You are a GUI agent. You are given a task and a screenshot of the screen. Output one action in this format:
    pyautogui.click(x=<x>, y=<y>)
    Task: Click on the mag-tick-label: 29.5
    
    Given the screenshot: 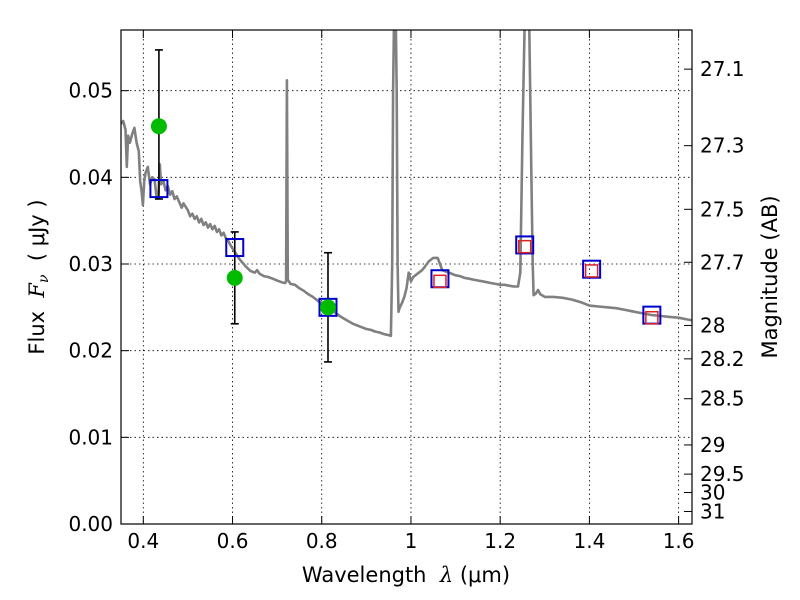 What is the action you would take?
    pyautogui.click(x=722, y=474)
    